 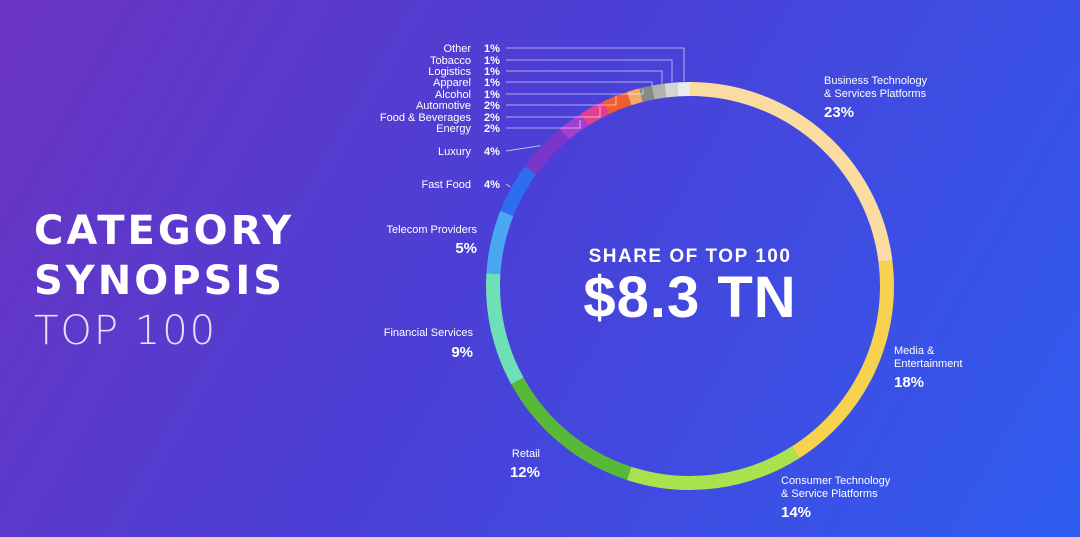 I want to click on donut-slice-consumer-technology-and-service-platforms, so click(x=713, y=468).